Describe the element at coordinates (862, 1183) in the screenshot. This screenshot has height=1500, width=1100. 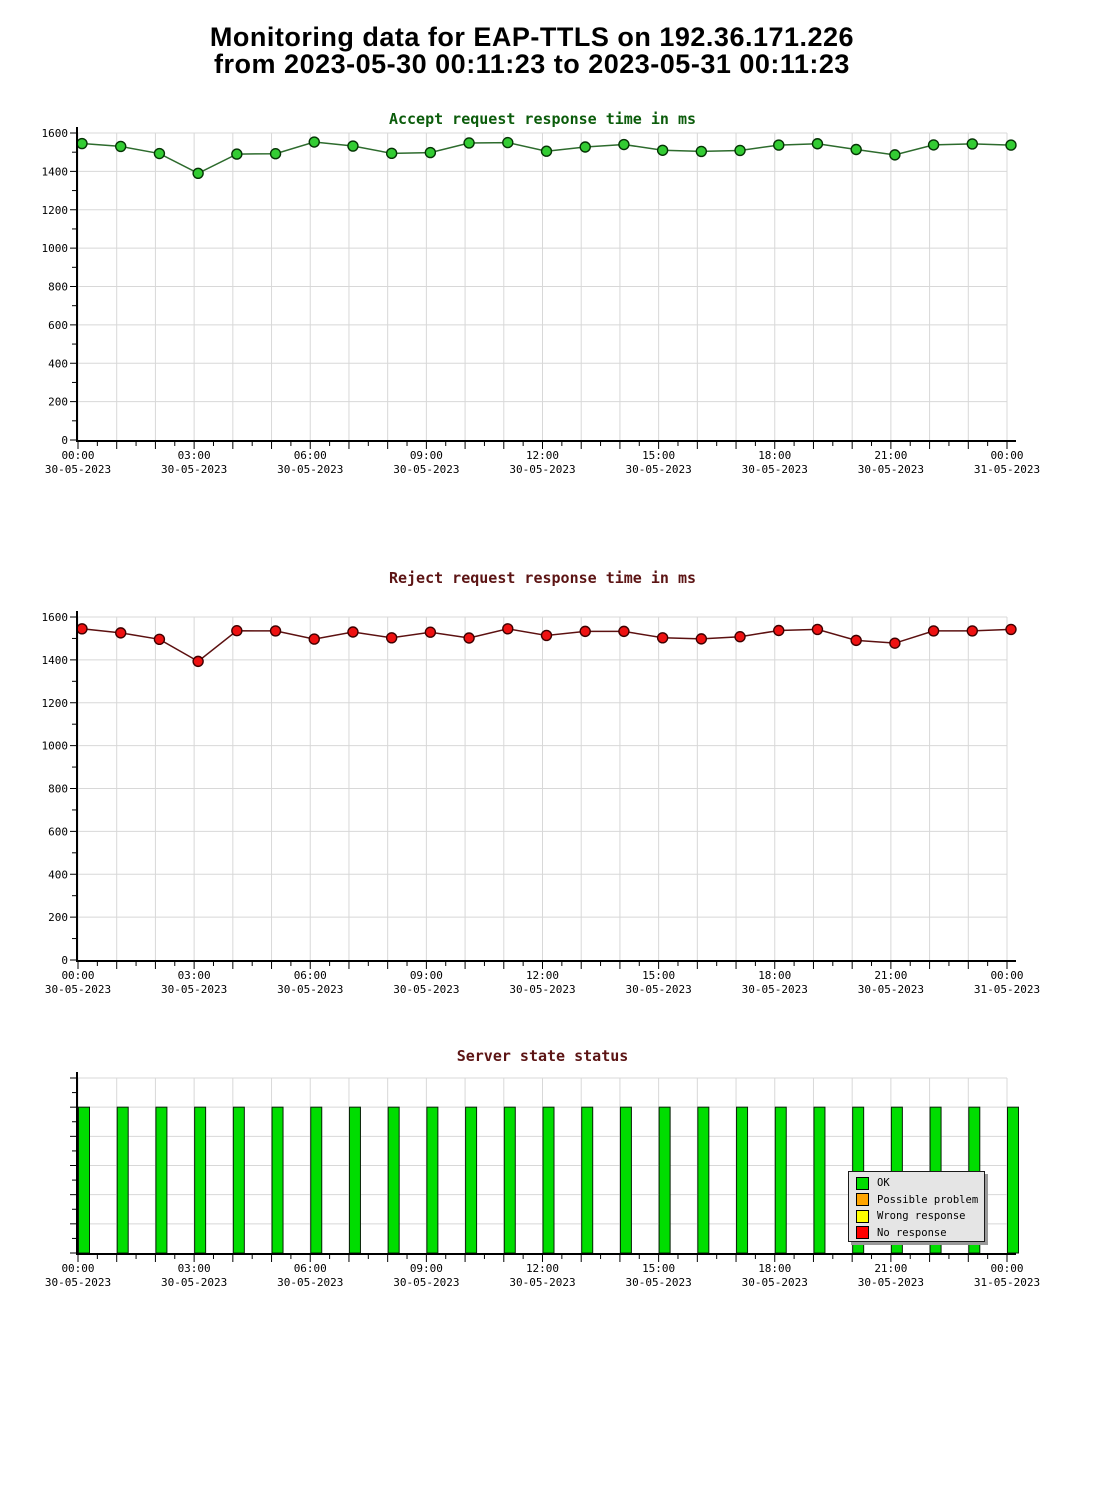
I see `ok-swatch-icon` at that location.